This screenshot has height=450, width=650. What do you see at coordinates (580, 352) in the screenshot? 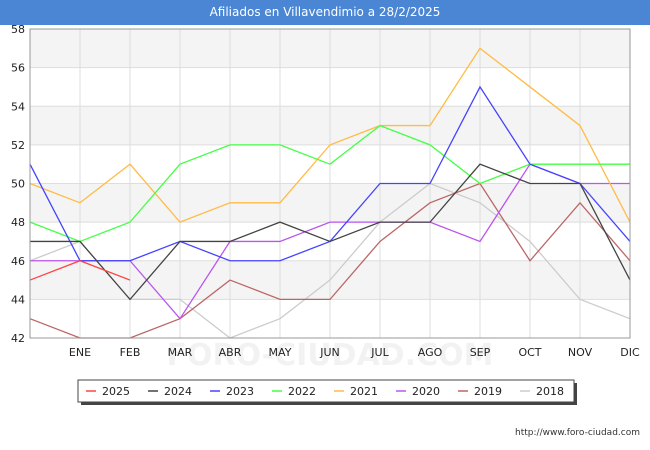
I see `x-tick-label: NOV` at bounding box center [580, 352].